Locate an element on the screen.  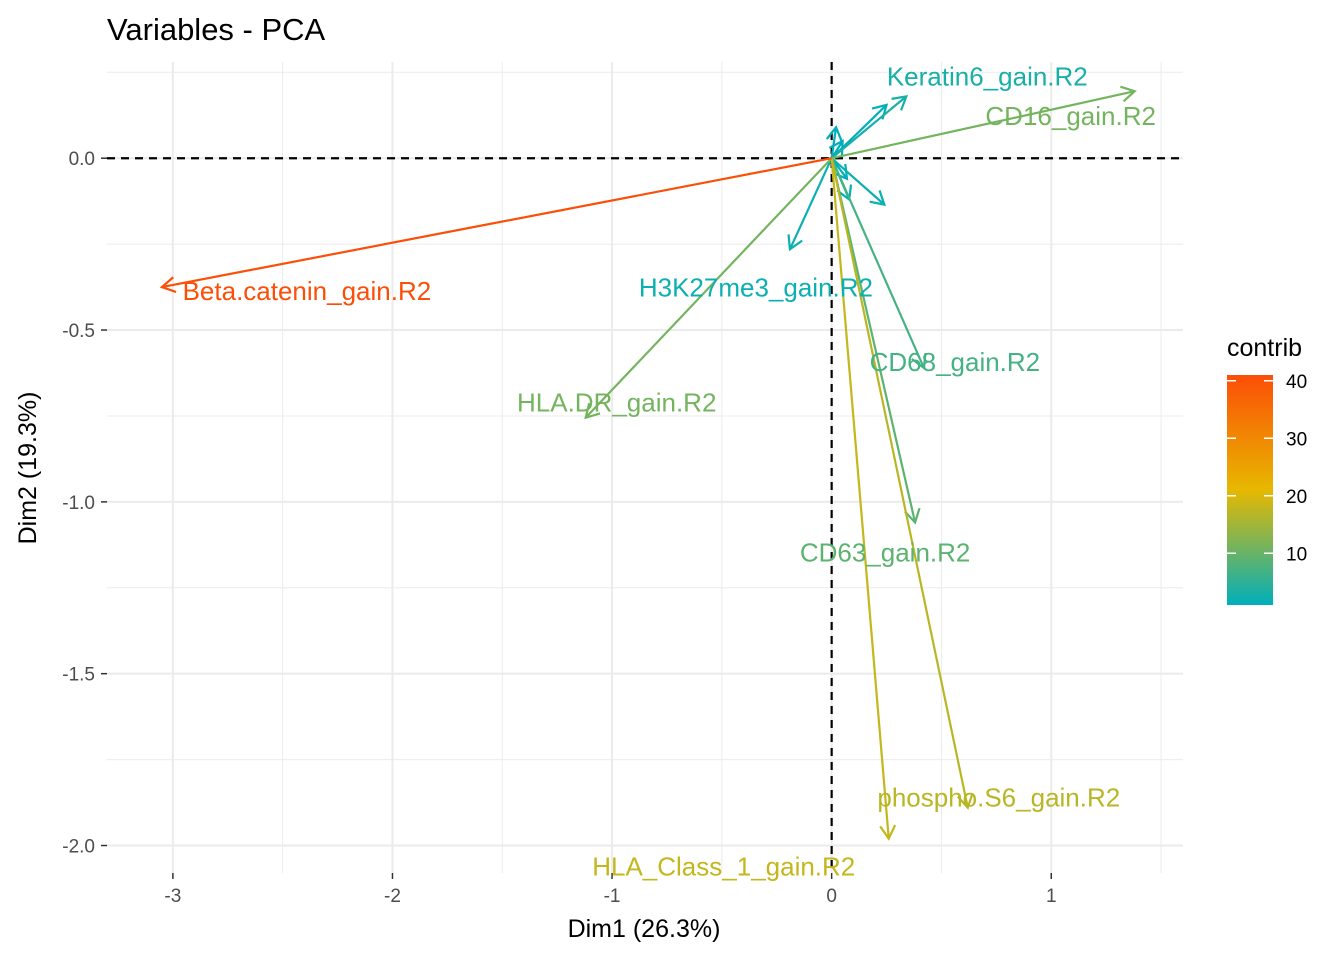
variable-label: H3K27me3_gain.R2 is located at coordinates (756, 287).